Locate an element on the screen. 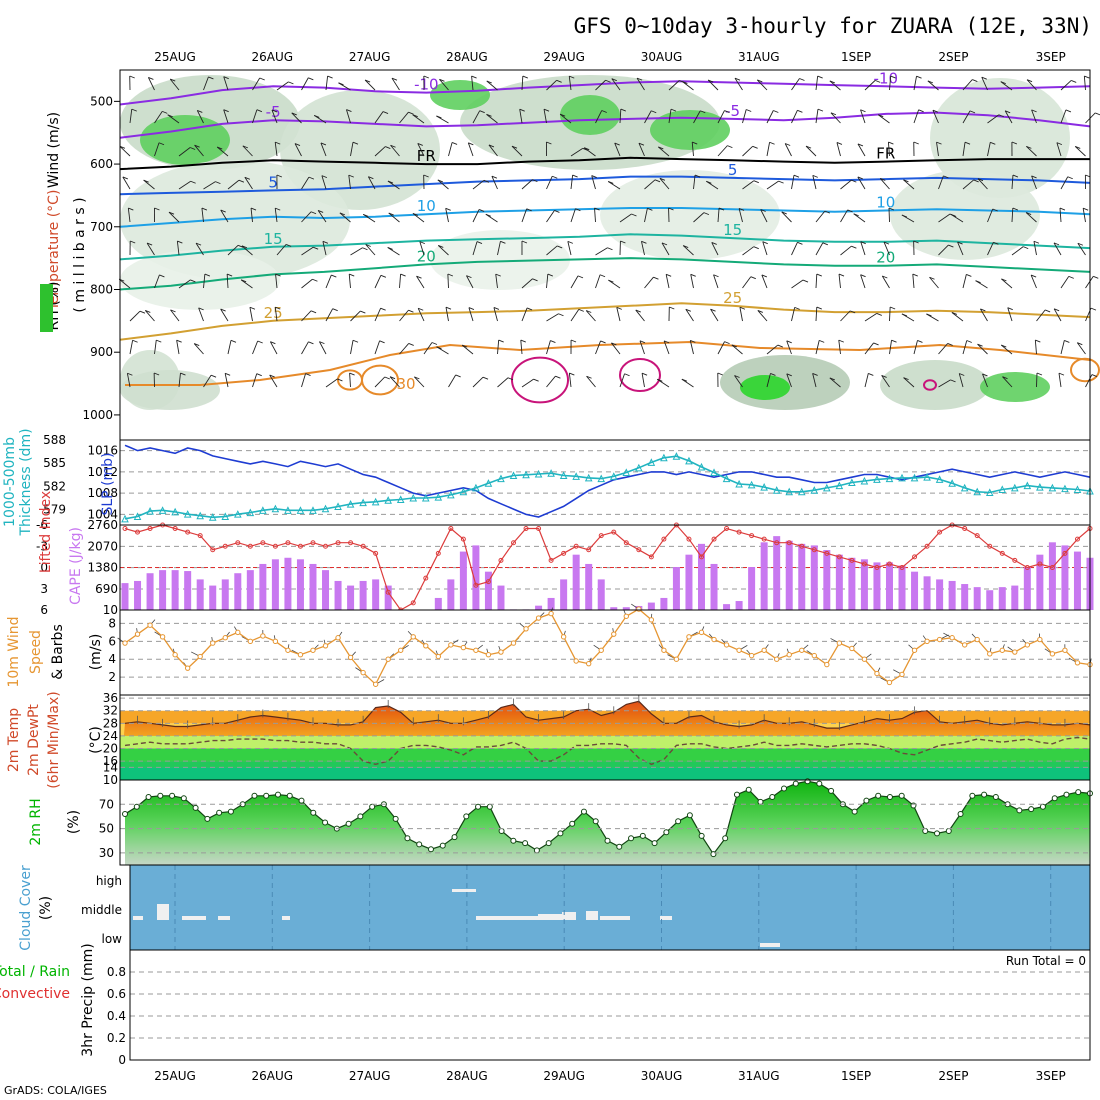  cloud-row-middle: middle is located at coordinates (101, 910).